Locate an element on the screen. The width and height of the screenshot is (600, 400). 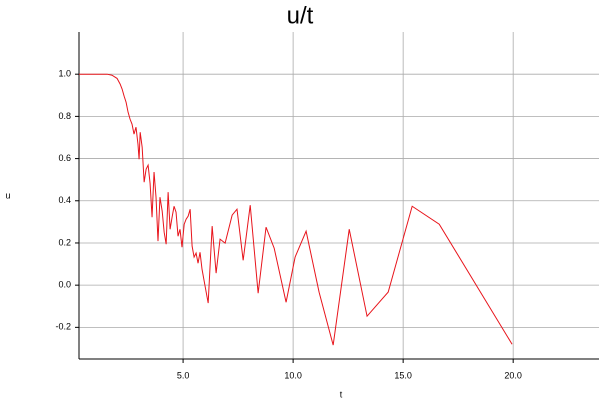
y-tick-label: 0.4 is located at coordinates (64, 200).